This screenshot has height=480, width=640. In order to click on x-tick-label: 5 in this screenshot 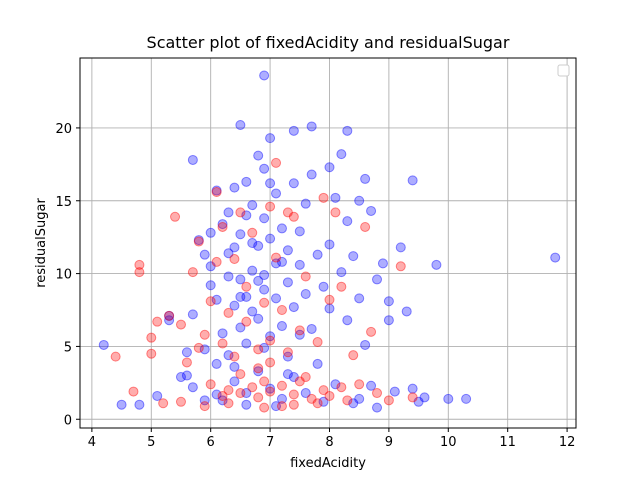, I will do `click(151, 442)`.